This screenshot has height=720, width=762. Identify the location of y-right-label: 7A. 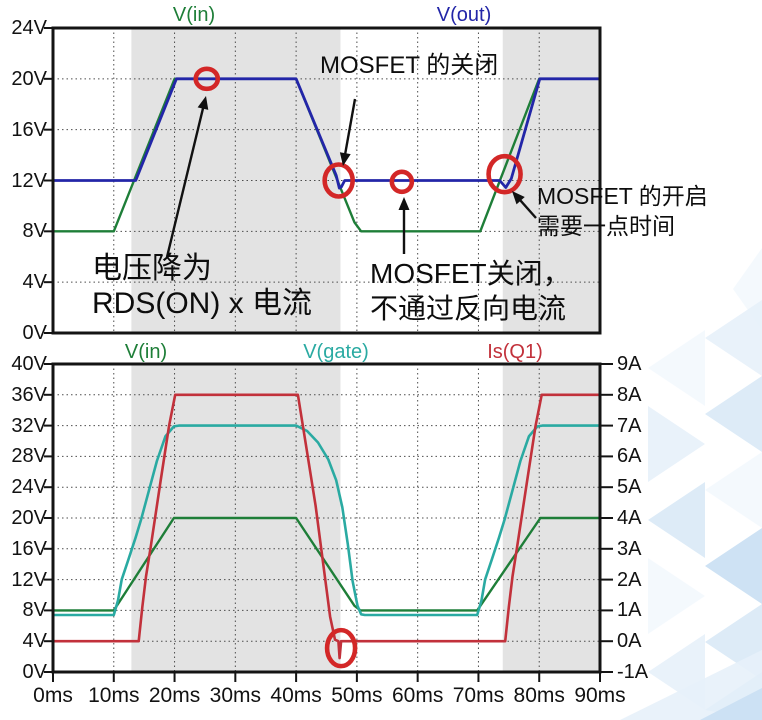
(629, 425).